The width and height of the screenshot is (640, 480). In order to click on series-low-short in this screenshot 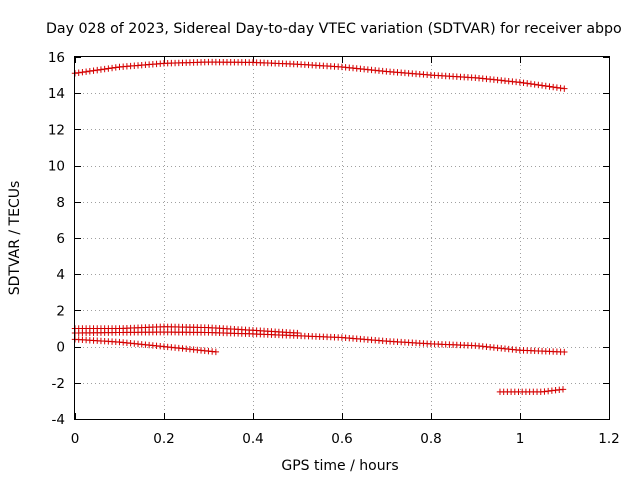, I will do `click(145, 346)`.